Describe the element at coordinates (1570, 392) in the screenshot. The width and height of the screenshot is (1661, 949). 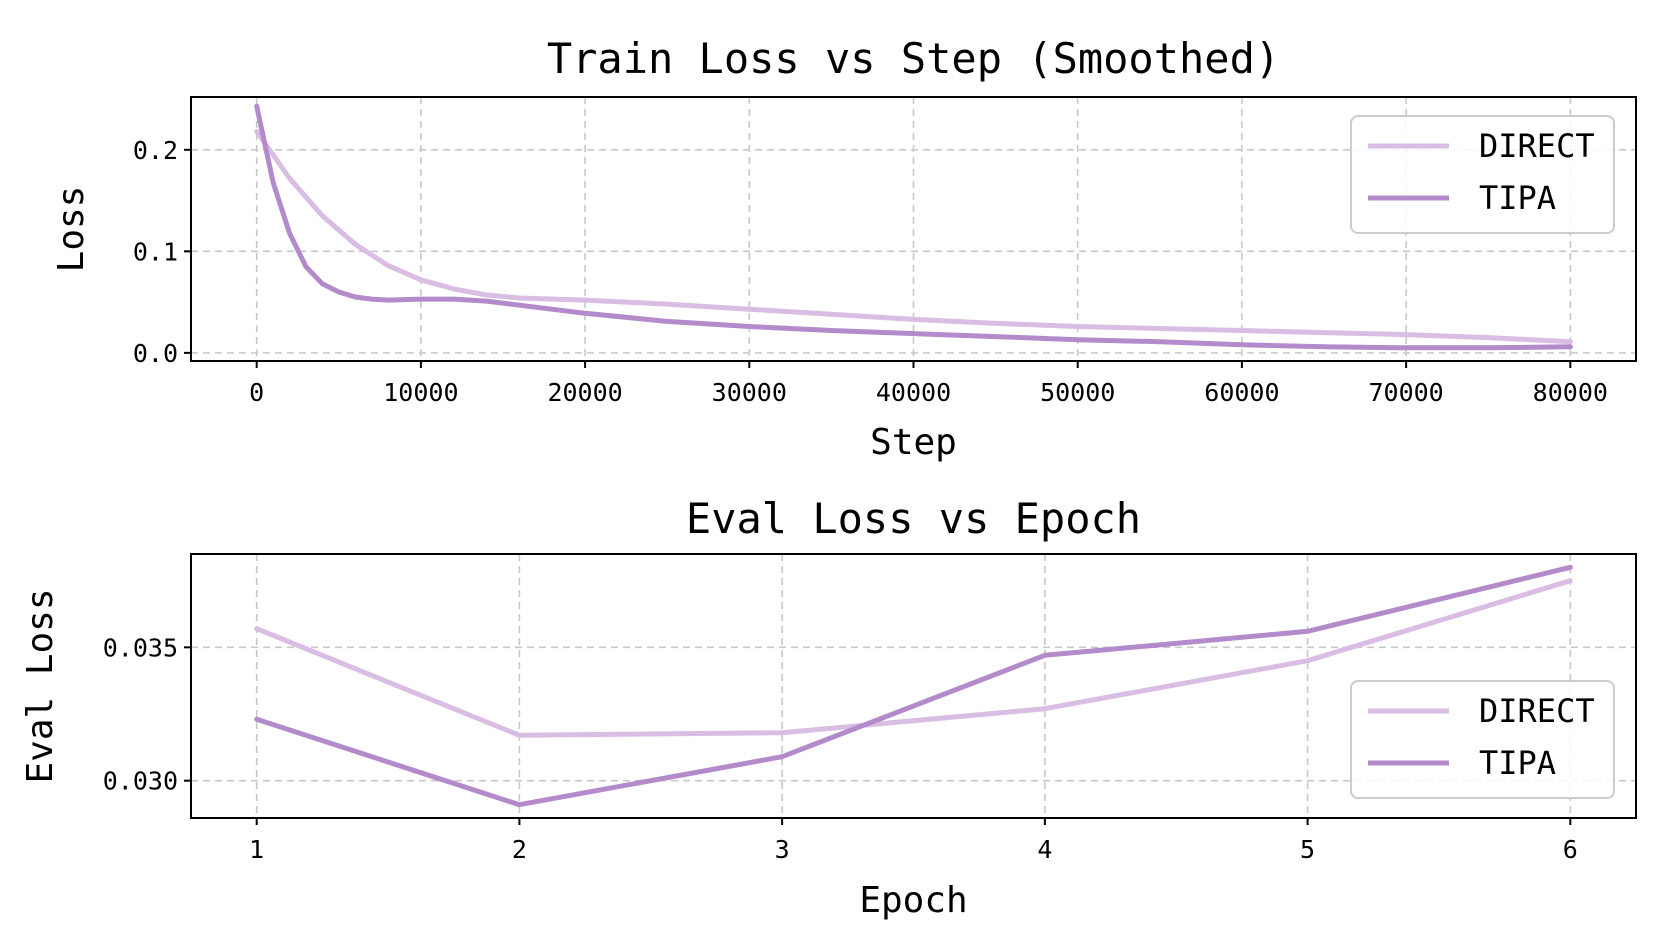
I see `x-tick-label: 80000` at that location.